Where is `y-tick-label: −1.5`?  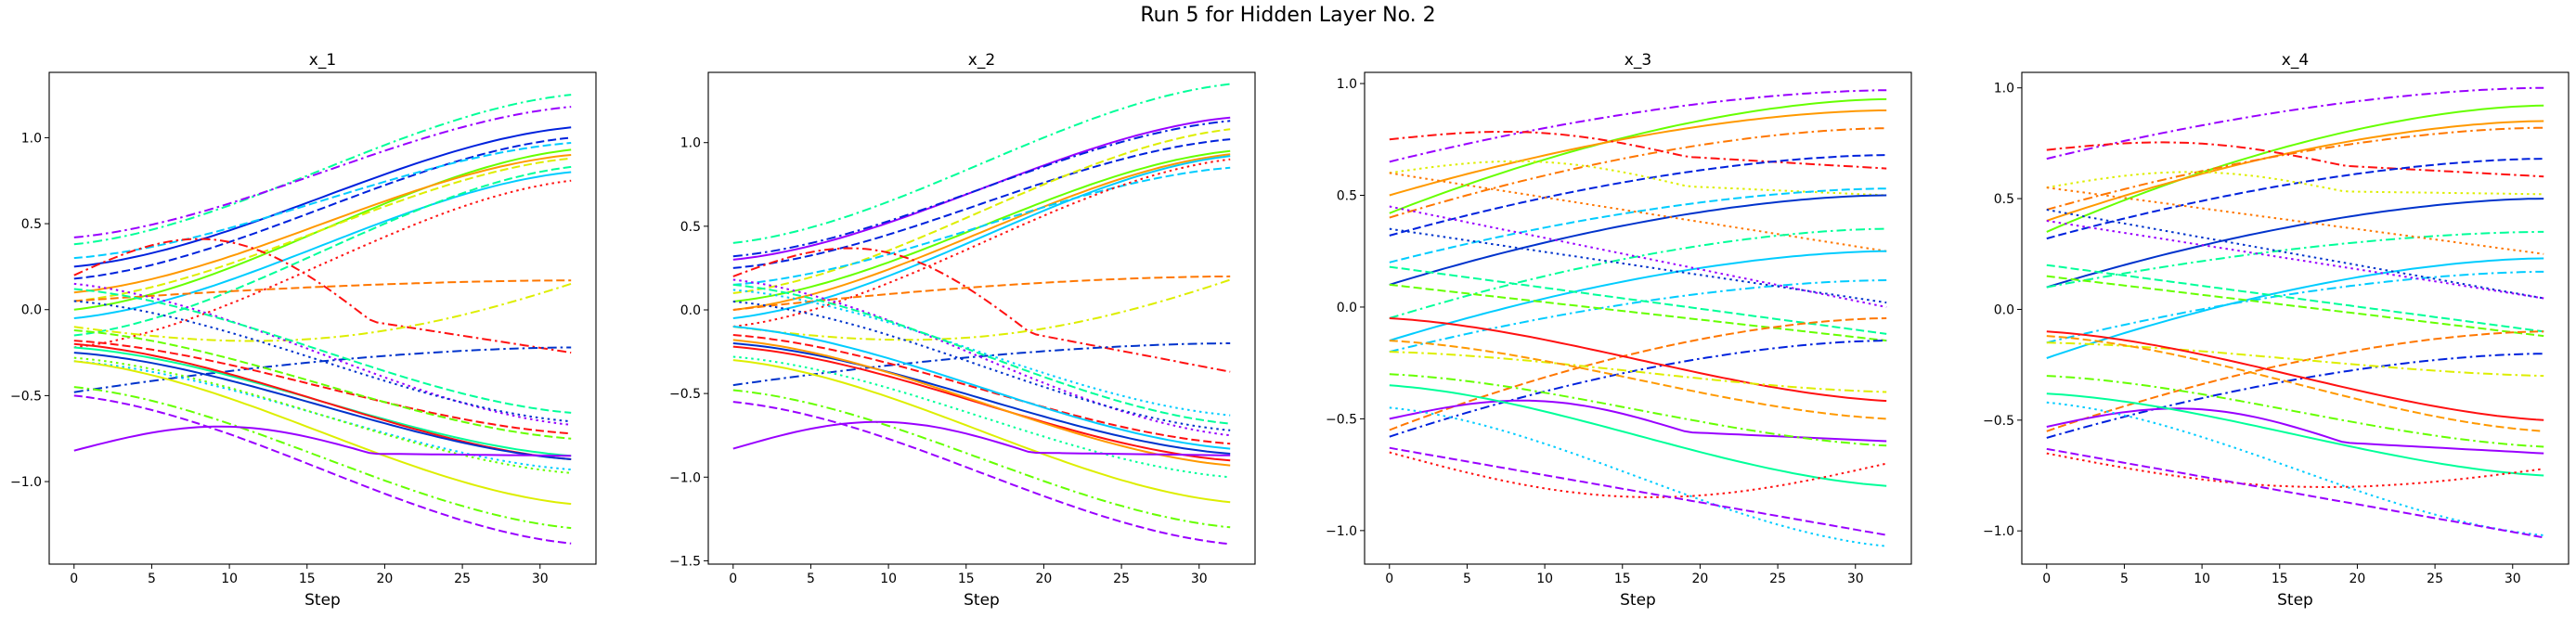 y-tick-label: −1.5 is located at coordinates (685, 561).